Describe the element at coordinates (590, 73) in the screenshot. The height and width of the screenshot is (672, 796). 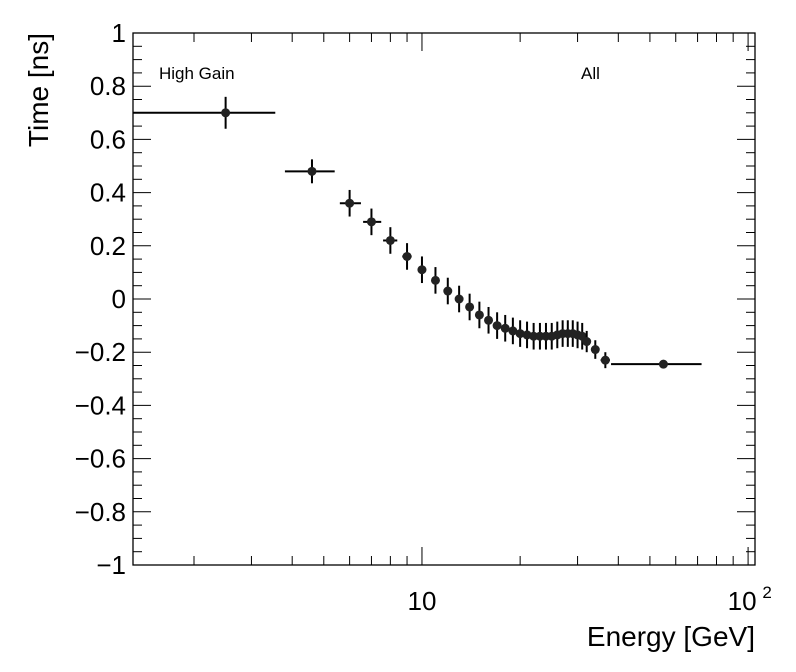
I see `annotation-all: All` at that location.